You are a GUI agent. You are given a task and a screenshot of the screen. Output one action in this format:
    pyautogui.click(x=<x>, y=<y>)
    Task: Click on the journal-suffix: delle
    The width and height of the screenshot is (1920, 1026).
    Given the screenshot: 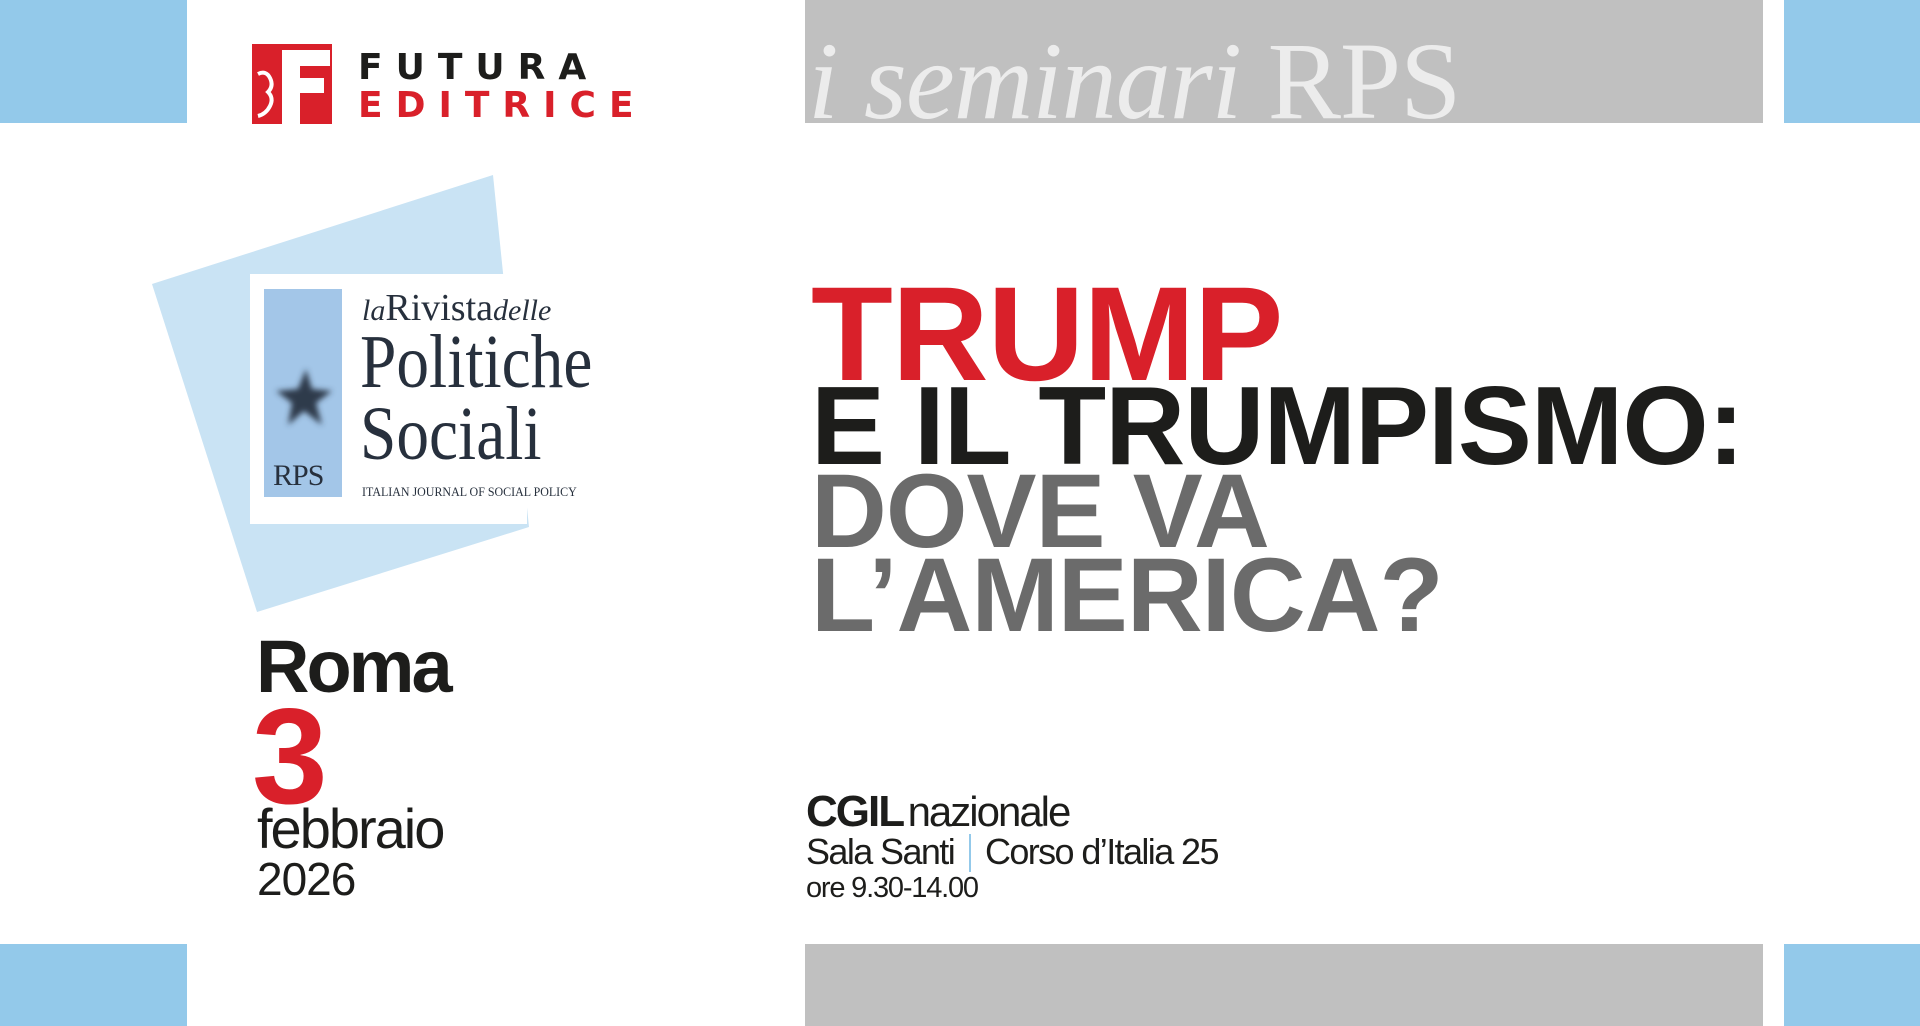 What is the action you would take?
    pyautogui.click(x=522, y=310)
    